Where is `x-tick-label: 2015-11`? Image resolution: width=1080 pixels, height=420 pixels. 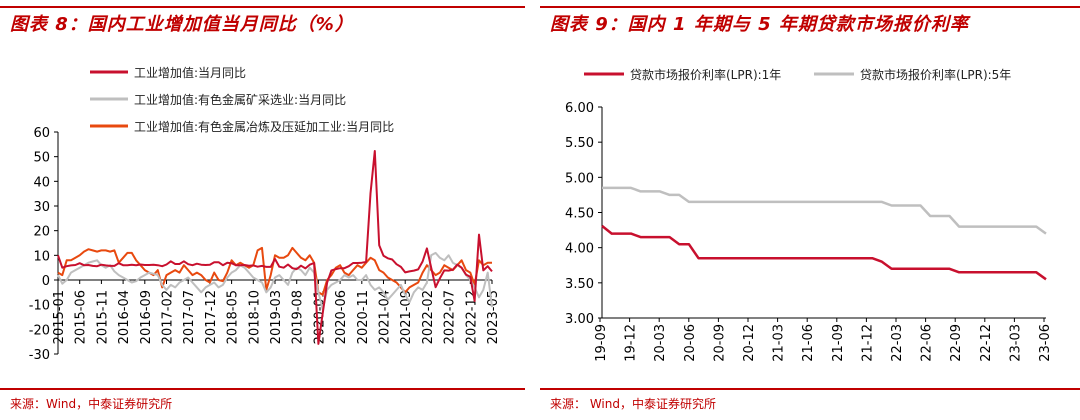 x-tick-label: 2015-11 is located at coordinates (102, 317).